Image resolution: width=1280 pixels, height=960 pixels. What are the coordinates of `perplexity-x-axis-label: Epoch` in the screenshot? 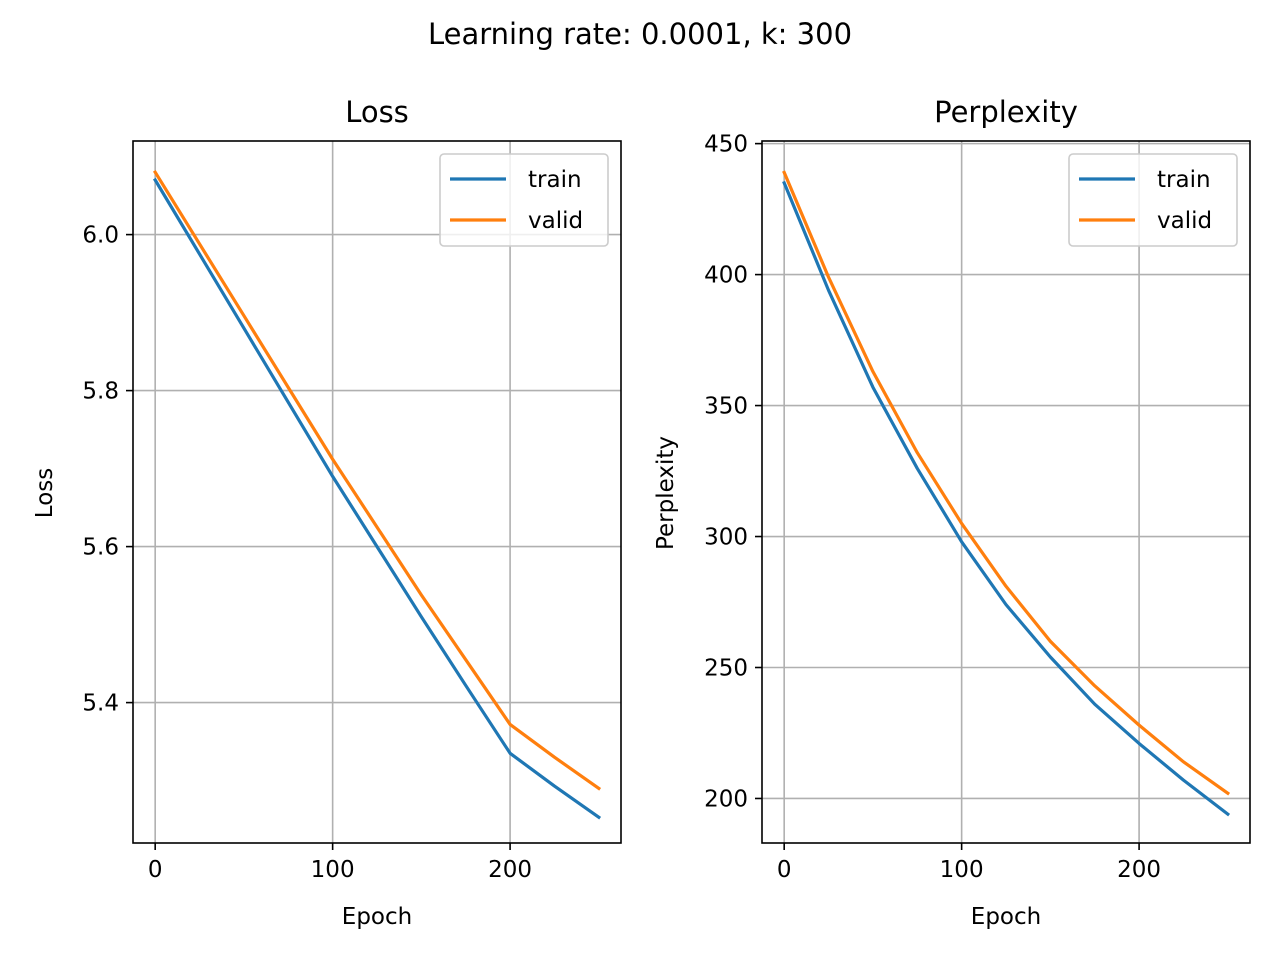 It's located at (1006, 917).